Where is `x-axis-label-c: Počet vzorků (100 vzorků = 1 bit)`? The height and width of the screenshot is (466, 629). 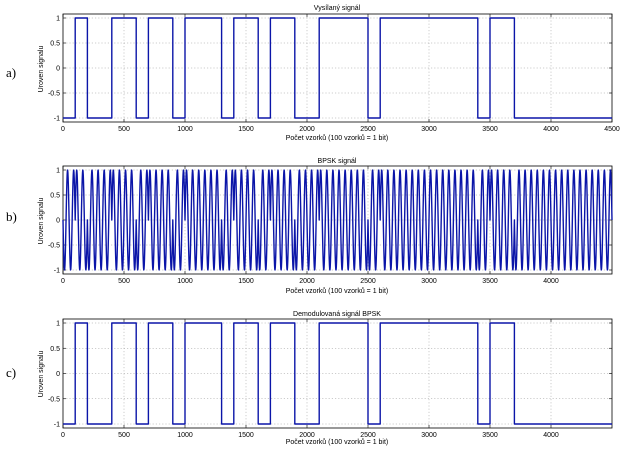
x-axis-label-c: Počet vzorků (100 vzorků = 1 bit) is located at coordinates (337, 442).